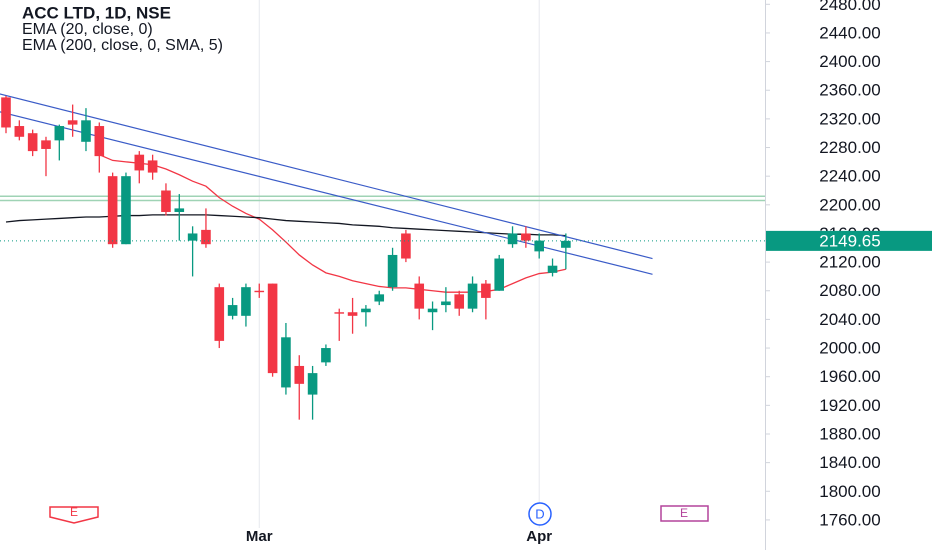 The height and width of the screenshot is (550, 932). I want to click on y-tick-label: 2200.00, so click(849, 204).